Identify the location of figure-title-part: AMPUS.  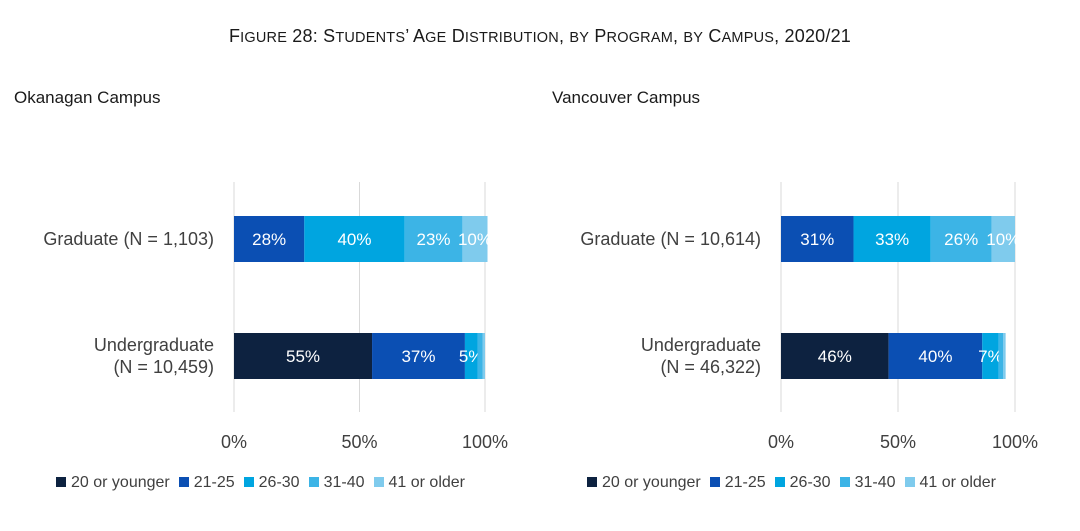
(748, 38).